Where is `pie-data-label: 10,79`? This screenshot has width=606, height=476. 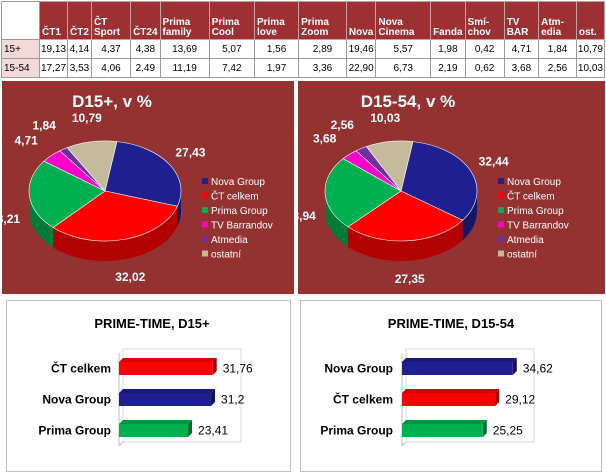 pie-data-label: 10,79 is located at coordinates (87, 118).